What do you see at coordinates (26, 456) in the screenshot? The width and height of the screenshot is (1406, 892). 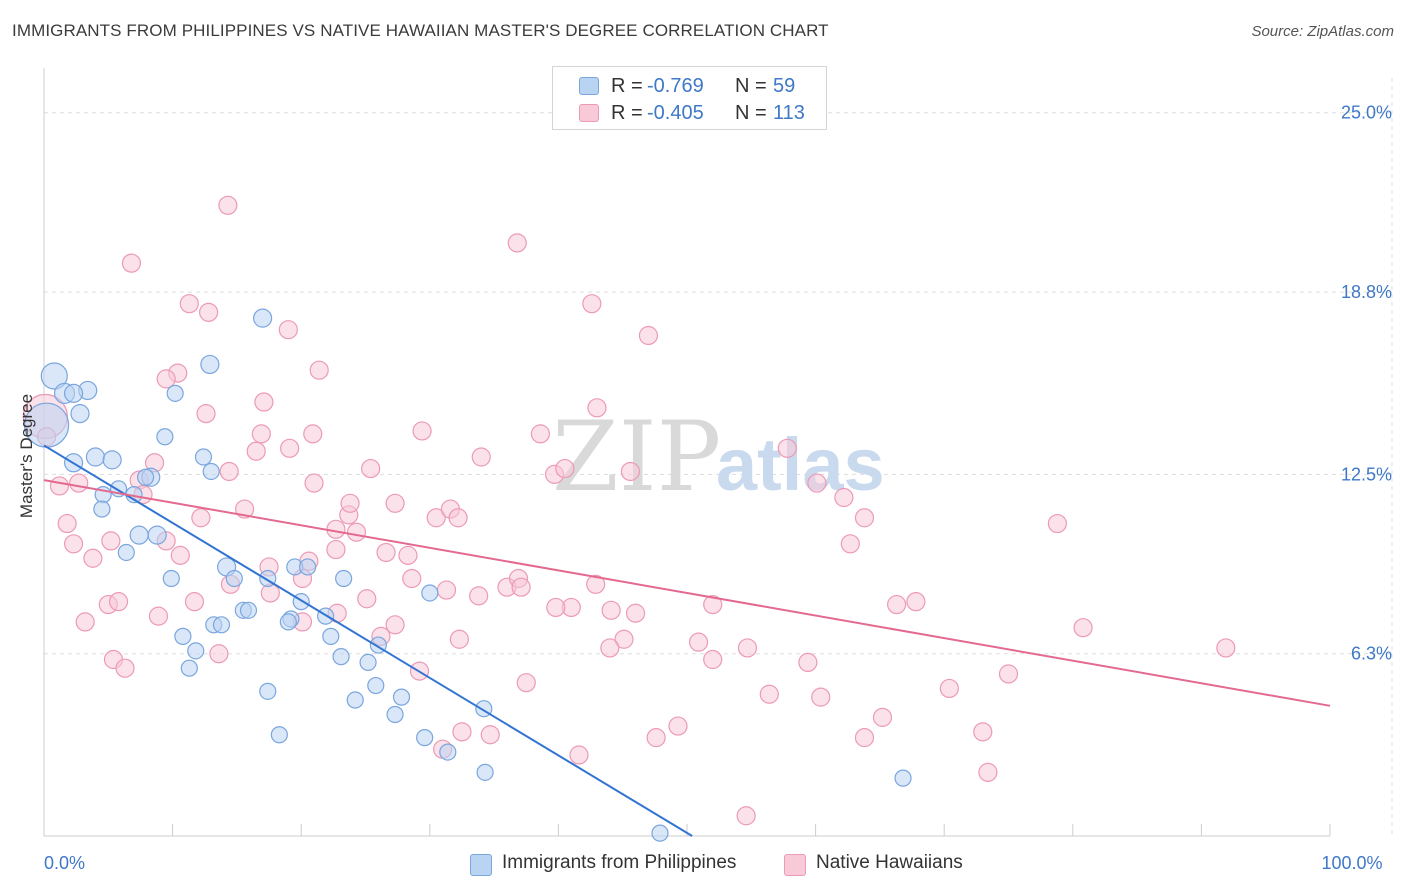 I see `y-axis-label: Master's Degree` at bounding box center [26, 456].